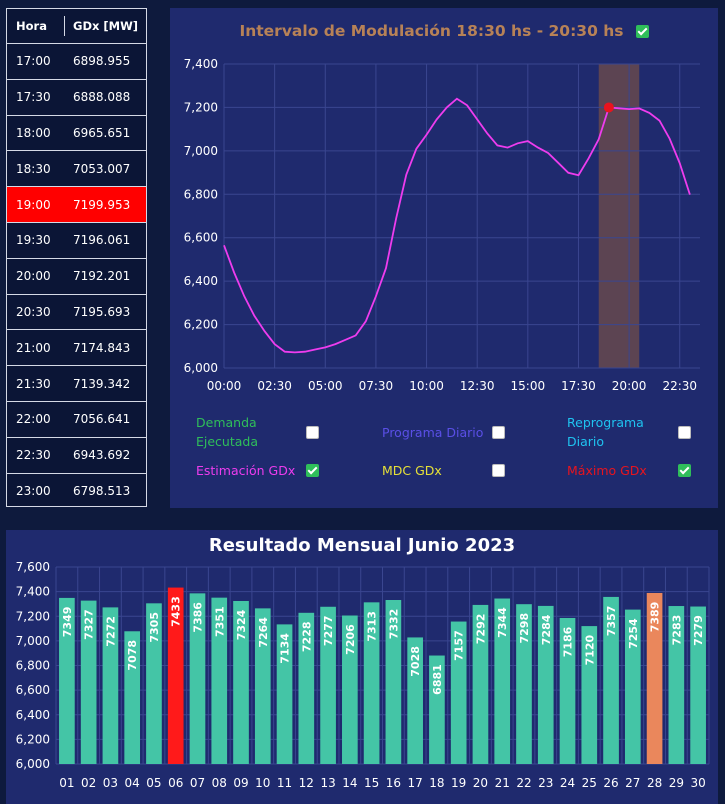 This screenshot has width=725, height=804. What do you see at coordinates (679, 386) in the screenshot?
I see `x-tick-label: 22:30` at bounding box center [679, 386].